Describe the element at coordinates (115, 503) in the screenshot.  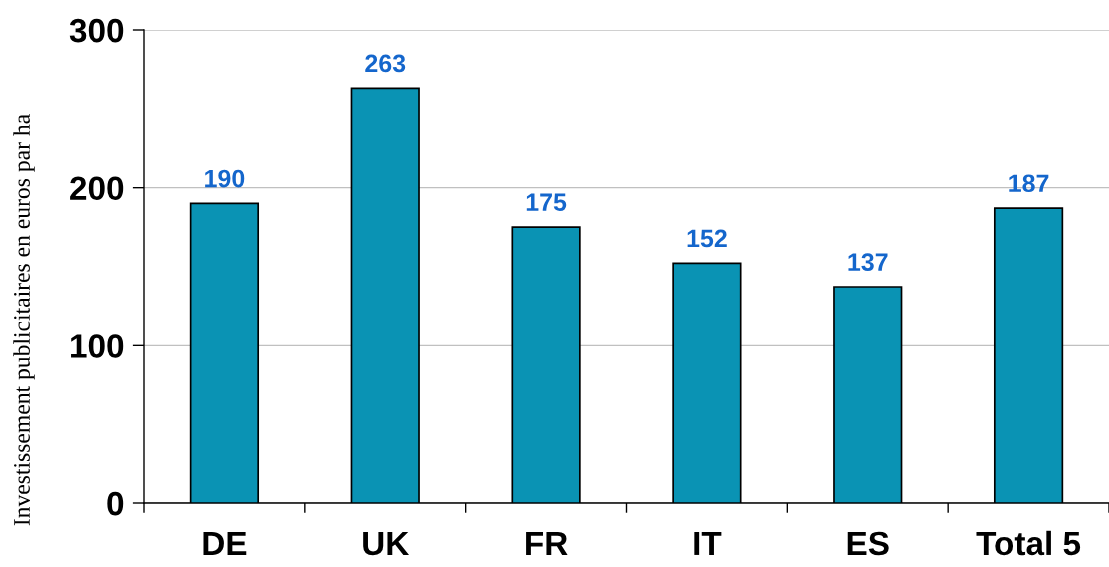
I see `y-tick-label: 0` at that location.